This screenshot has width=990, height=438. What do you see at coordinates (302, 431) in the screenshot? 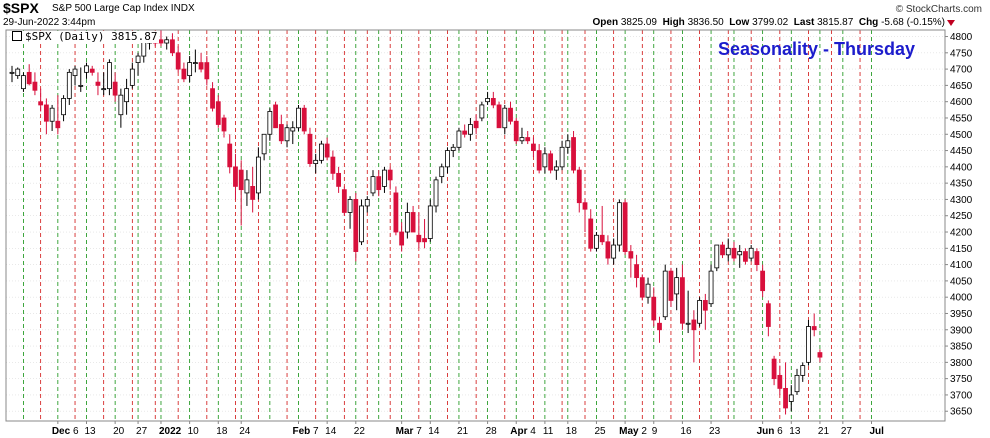
I see `x-tick-month: Feb` at bounding box center [302, 431].